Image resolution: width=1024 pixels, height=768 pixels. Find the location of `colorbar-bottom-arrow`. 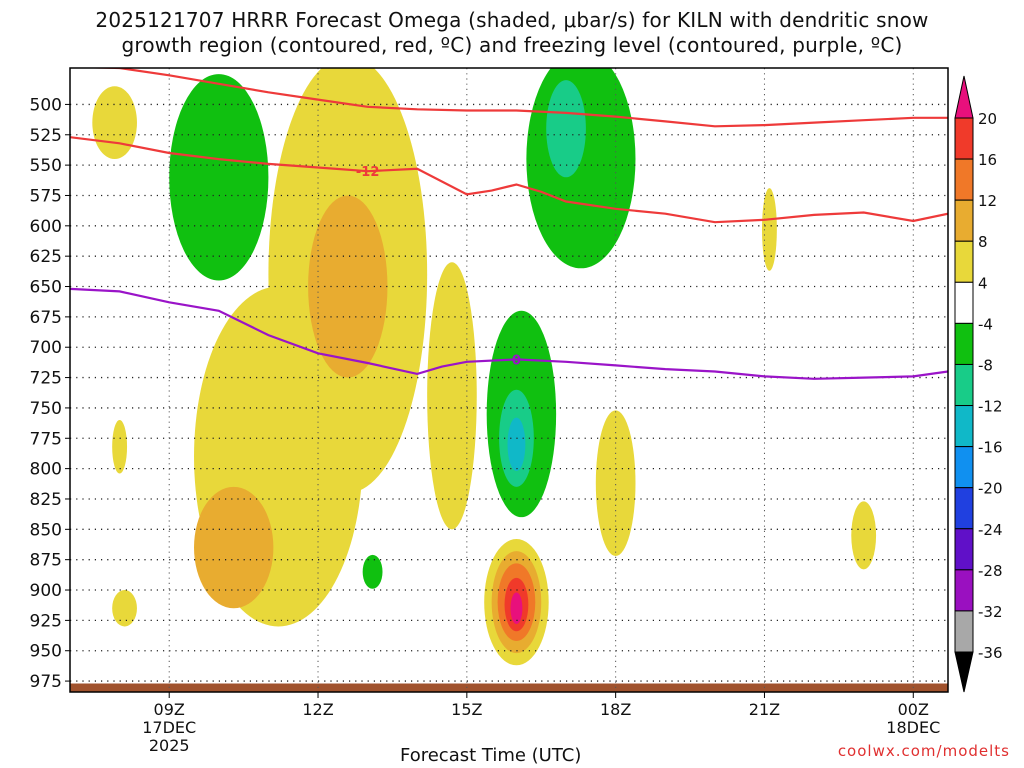

colorbar-bottom-arrow is located at coordinates (964, 672).